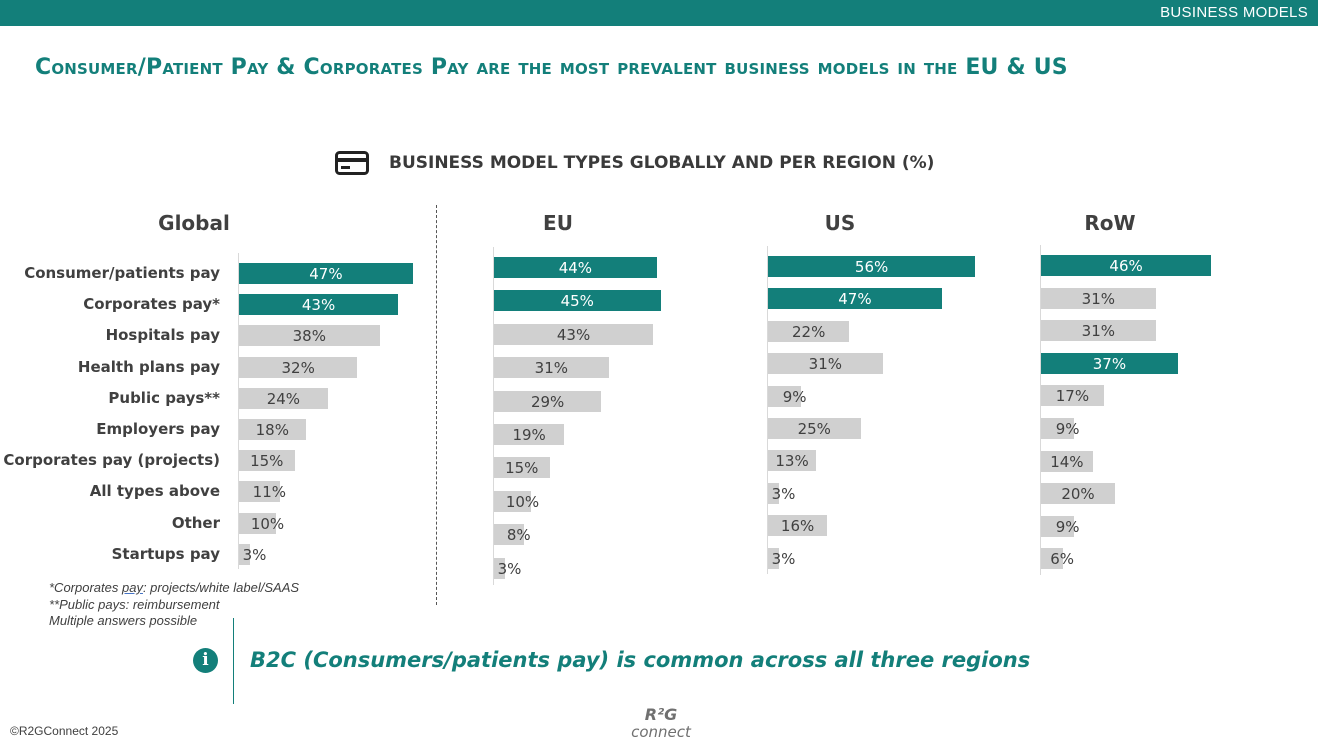 This screenshot has width=1318, height=745. I want to click on data-label: 19%, so click(529, 435).